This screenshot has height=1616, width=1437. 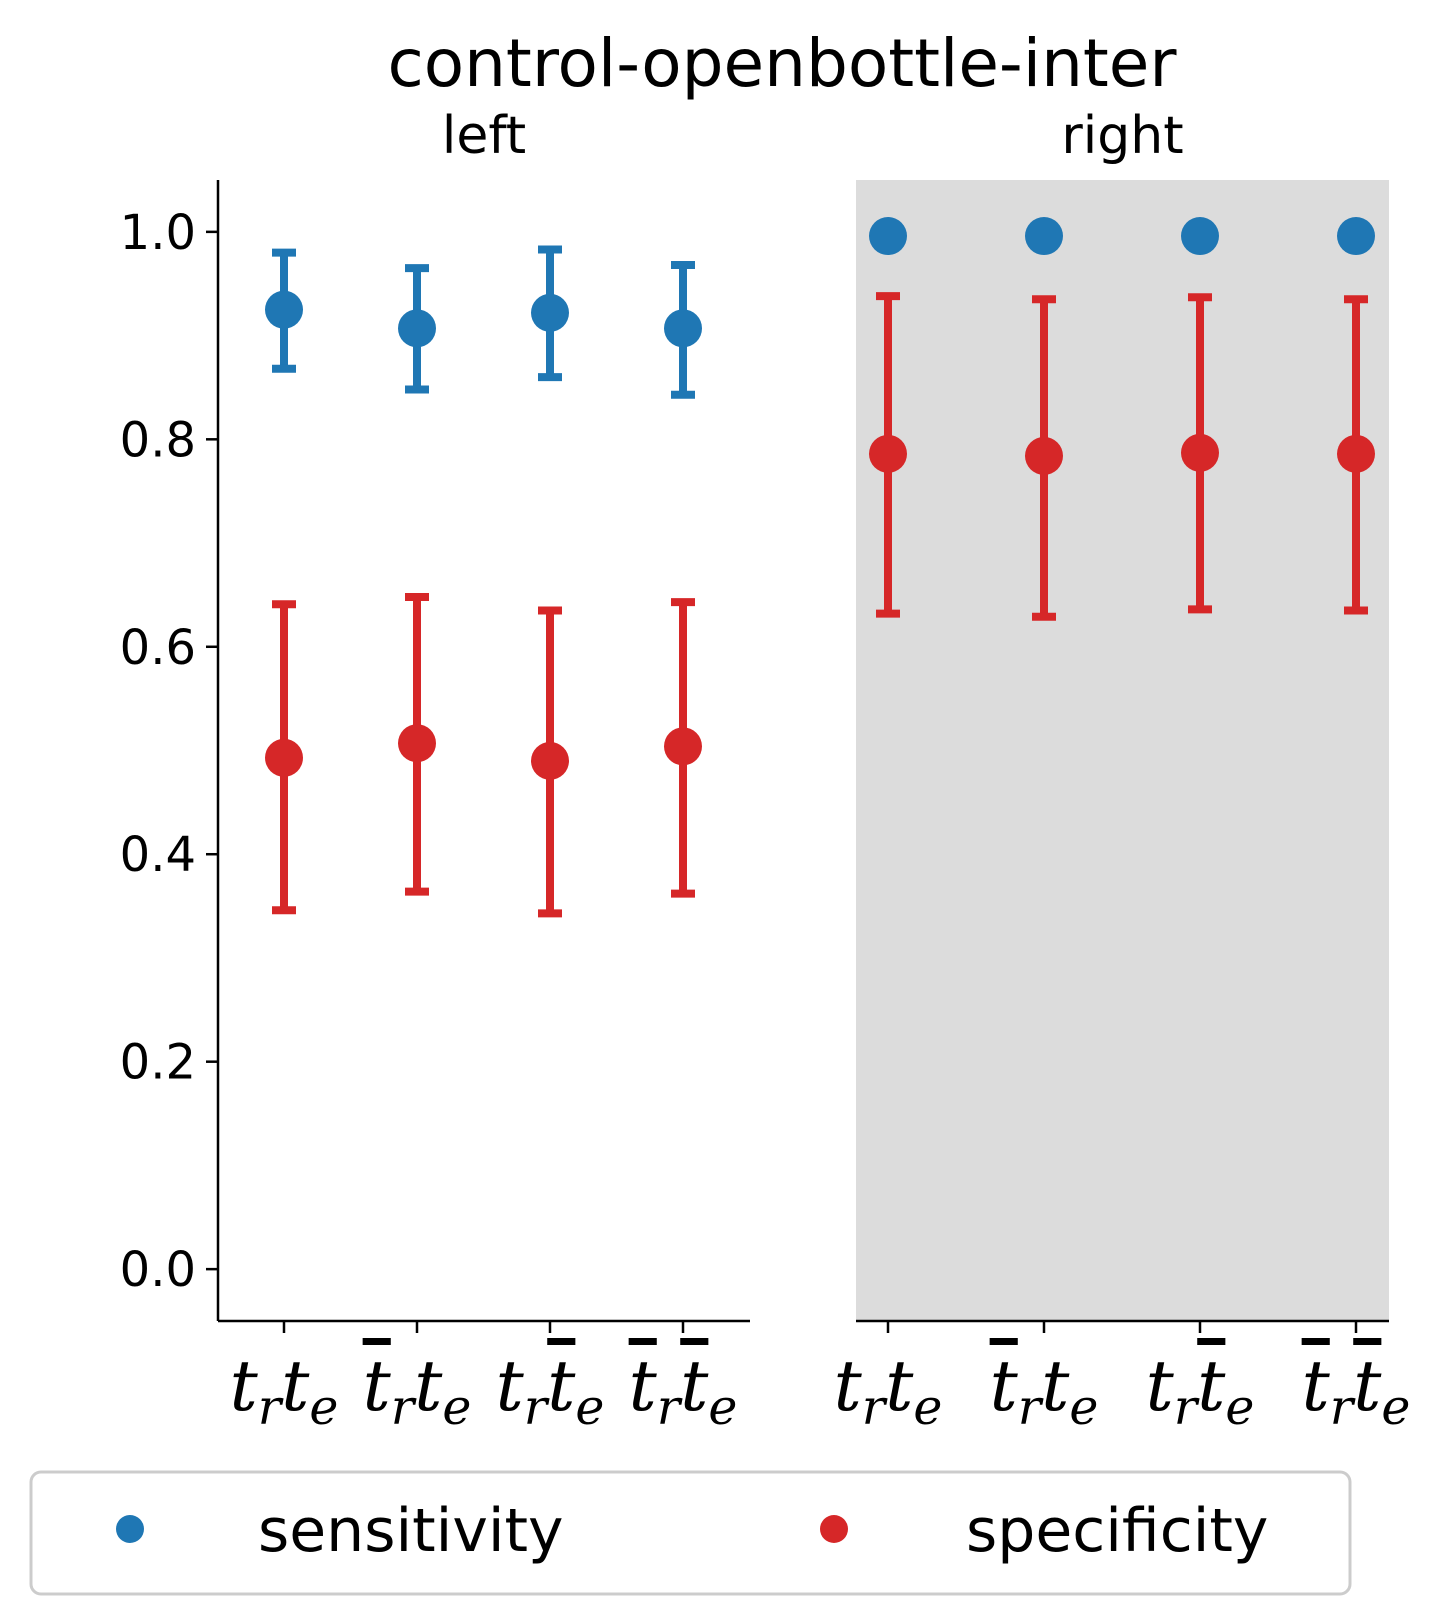 I want to click on y-tick-label: 1.0, so click(x=158, y=233).